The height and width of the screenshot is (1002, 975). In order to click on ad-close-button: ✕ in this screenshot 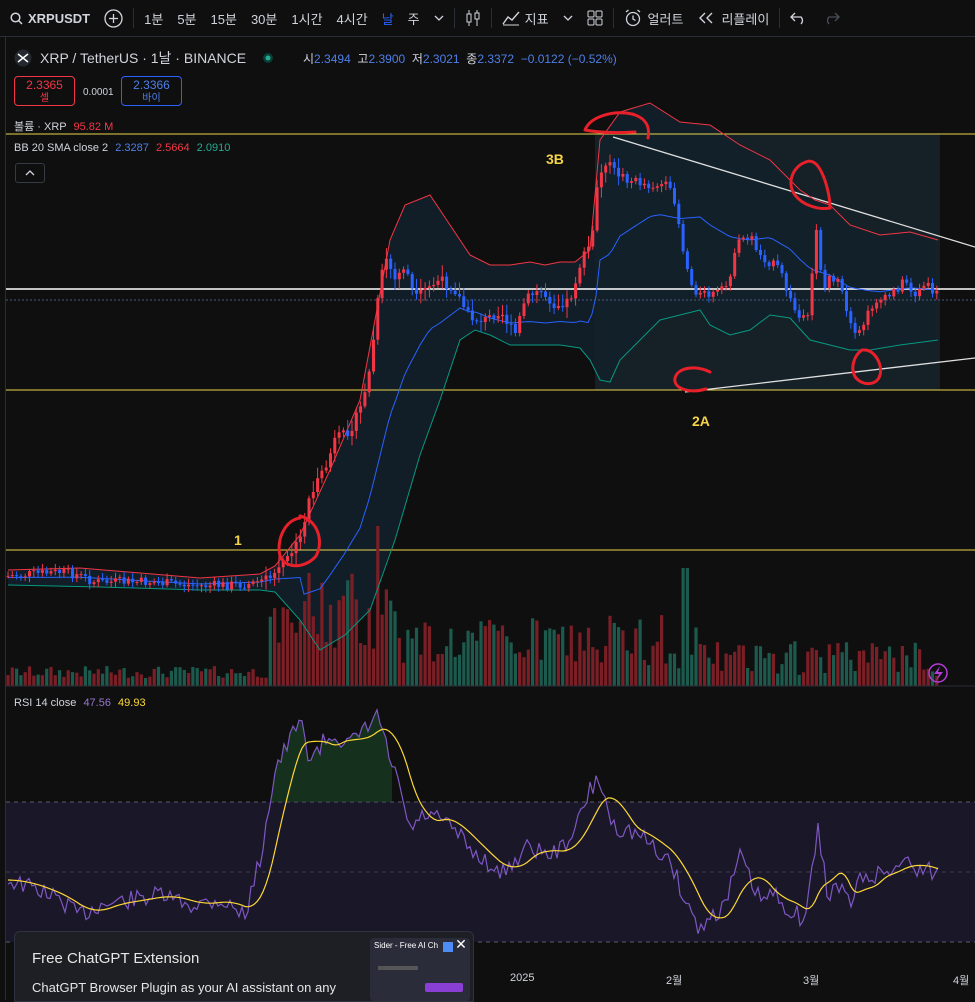, I will do `click(461, 944)`.